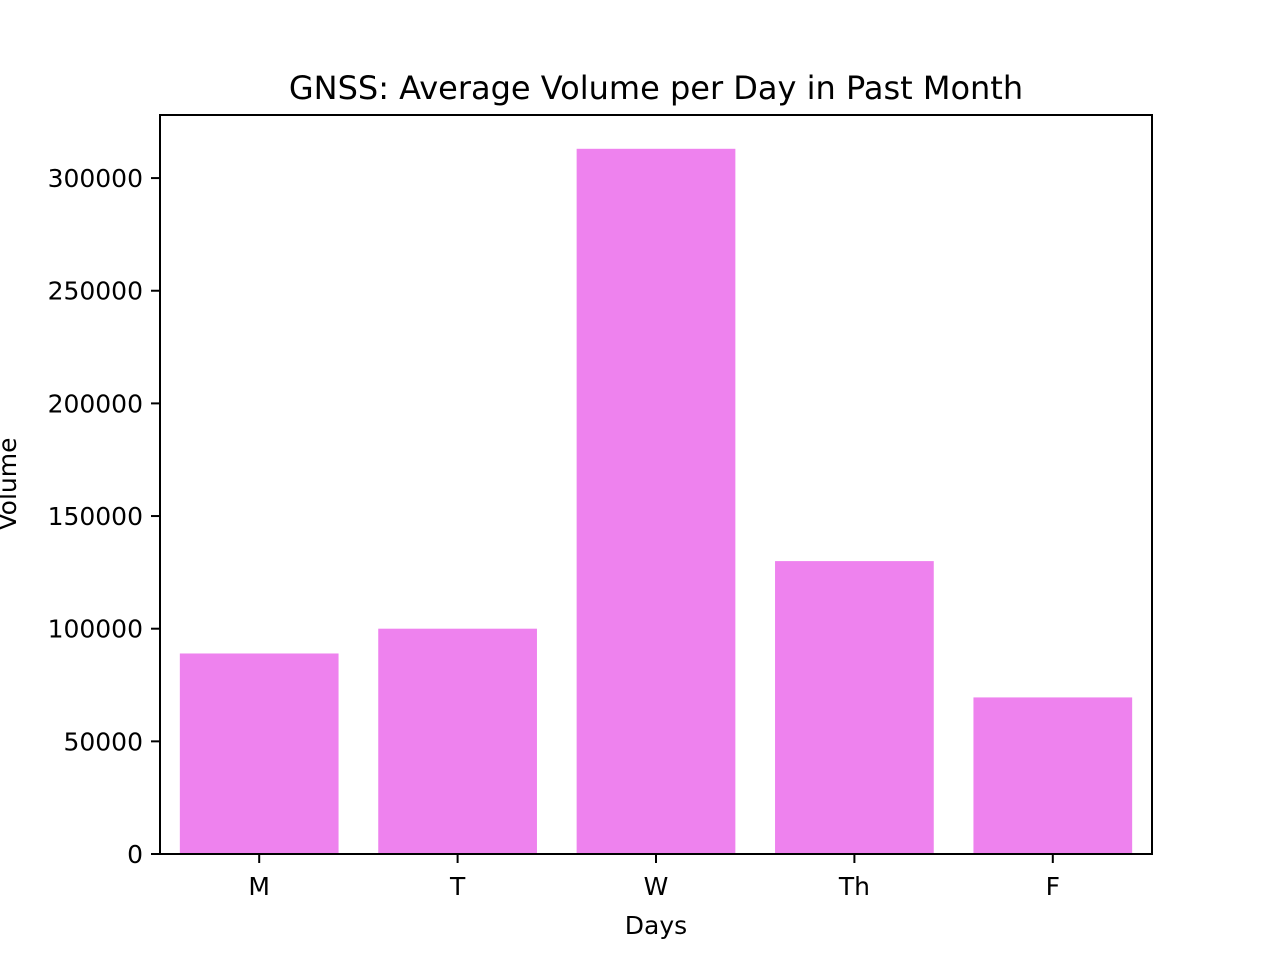 The height and width of the screenshot is (960, 1280). Describe the element at coordinates (95, 291) in the screenshot. I see `y-tick-label: 250000` at that location.